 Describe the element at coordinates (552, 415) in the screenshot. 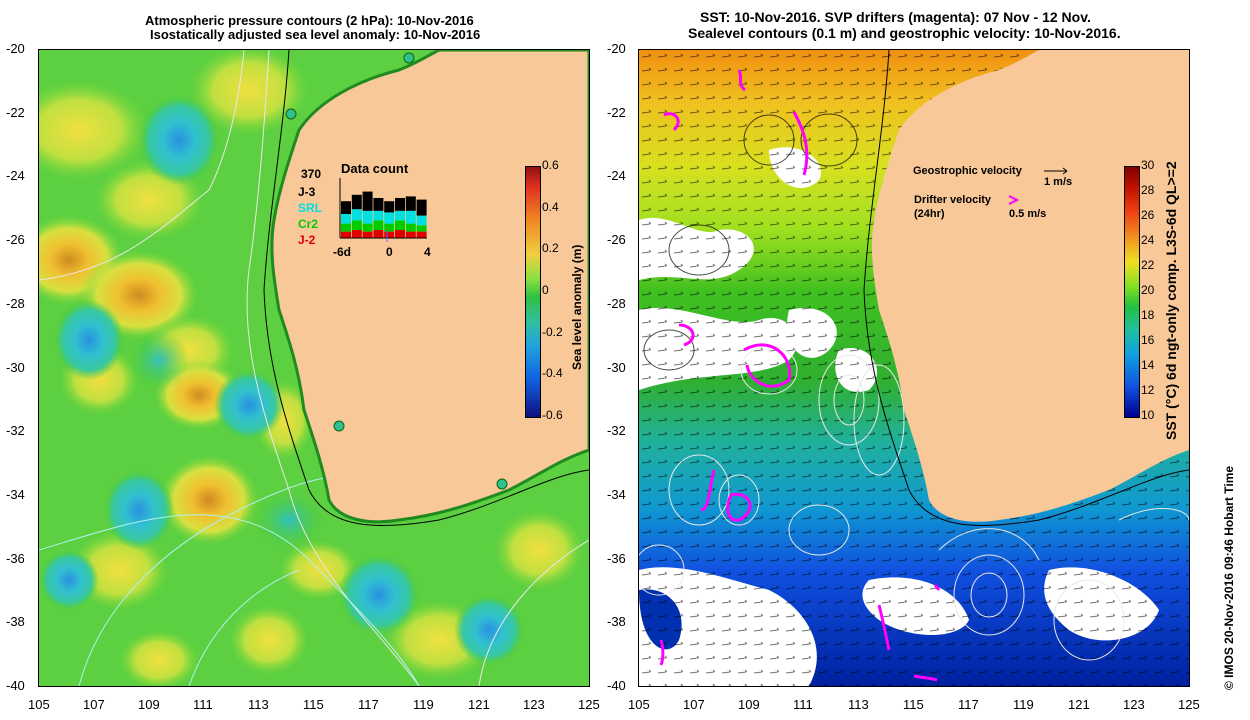

I see `colorbar-tick-label: -0.6` at that location.